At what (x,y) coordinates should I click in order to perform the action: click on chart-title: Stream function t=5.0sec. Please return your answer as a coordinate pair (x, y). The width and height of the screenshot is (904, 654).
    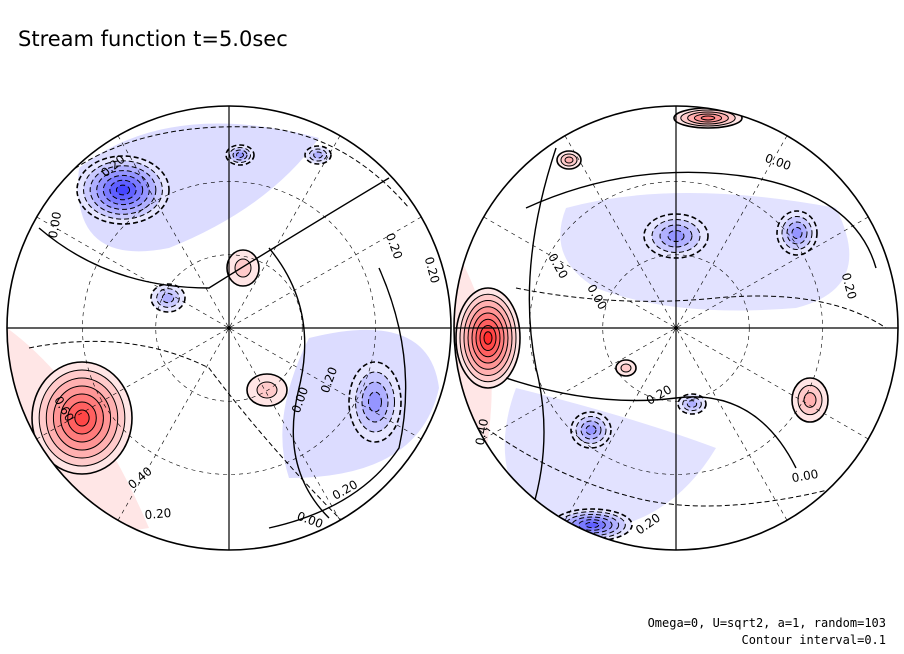
    Looking at the image, I should click on (153, 39).